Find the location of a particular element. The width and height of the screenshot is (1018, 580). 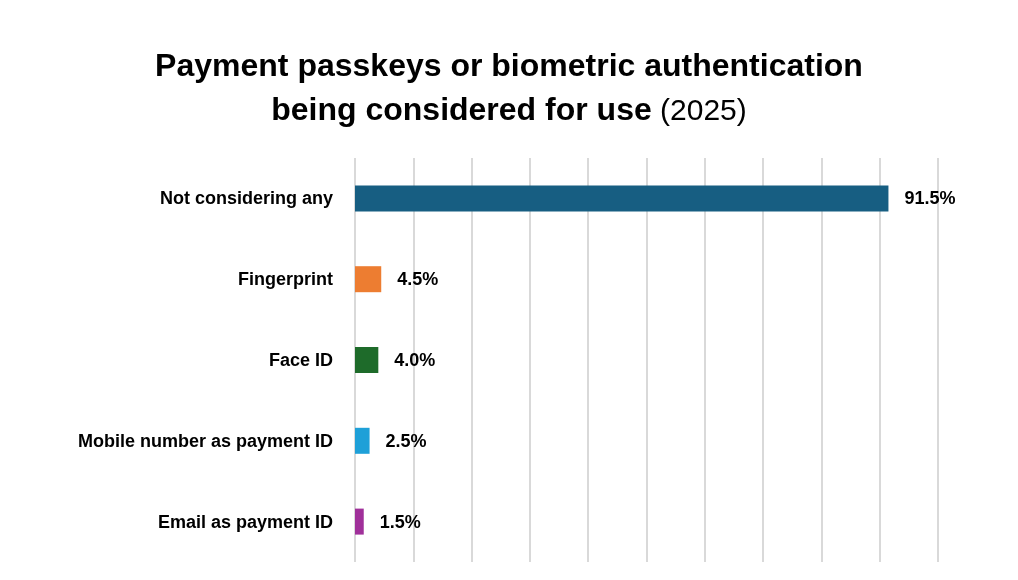

chart-title: Payment passkeys or biometric authentication being considered for use (2025) is located at coordinates (509, 87).